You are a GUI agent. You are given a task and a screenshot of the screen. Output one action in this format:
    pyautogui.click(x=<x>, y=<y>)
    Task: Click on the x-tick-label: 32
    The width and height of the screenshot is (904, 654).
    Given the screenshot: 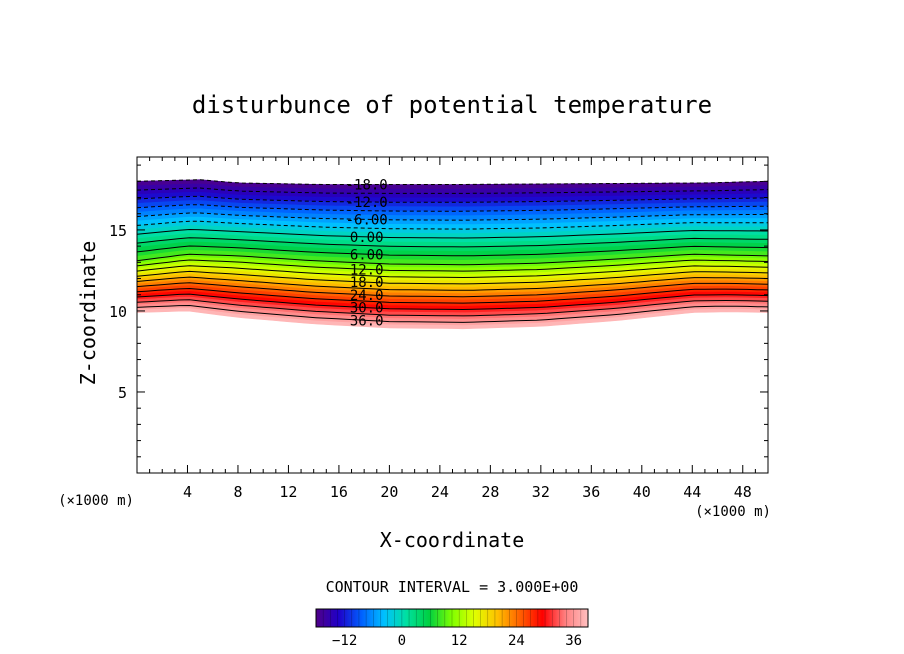 What is the action you would take?
    pyautogui.click(x=541, y=492)
    